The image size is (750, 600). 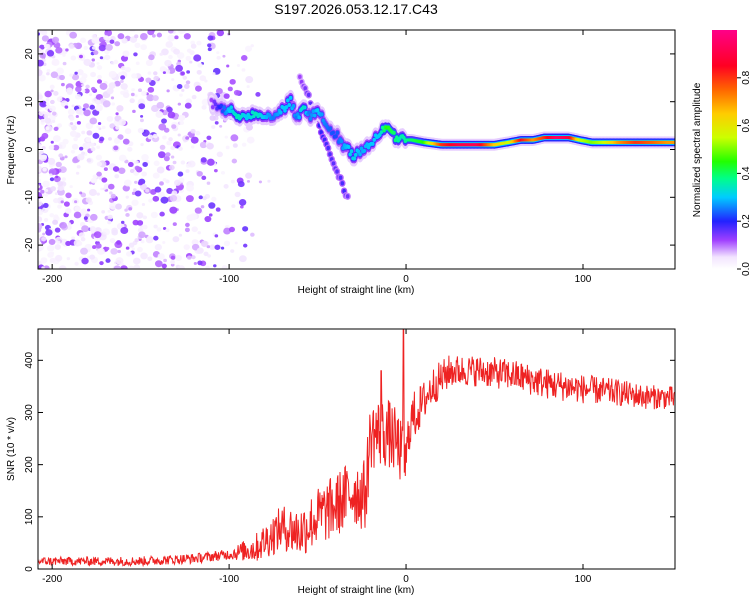 What do you see at coordinates (29, 516) in the screenshot?
I see `y-tick-label: 100` at bounding box center [29, 516].